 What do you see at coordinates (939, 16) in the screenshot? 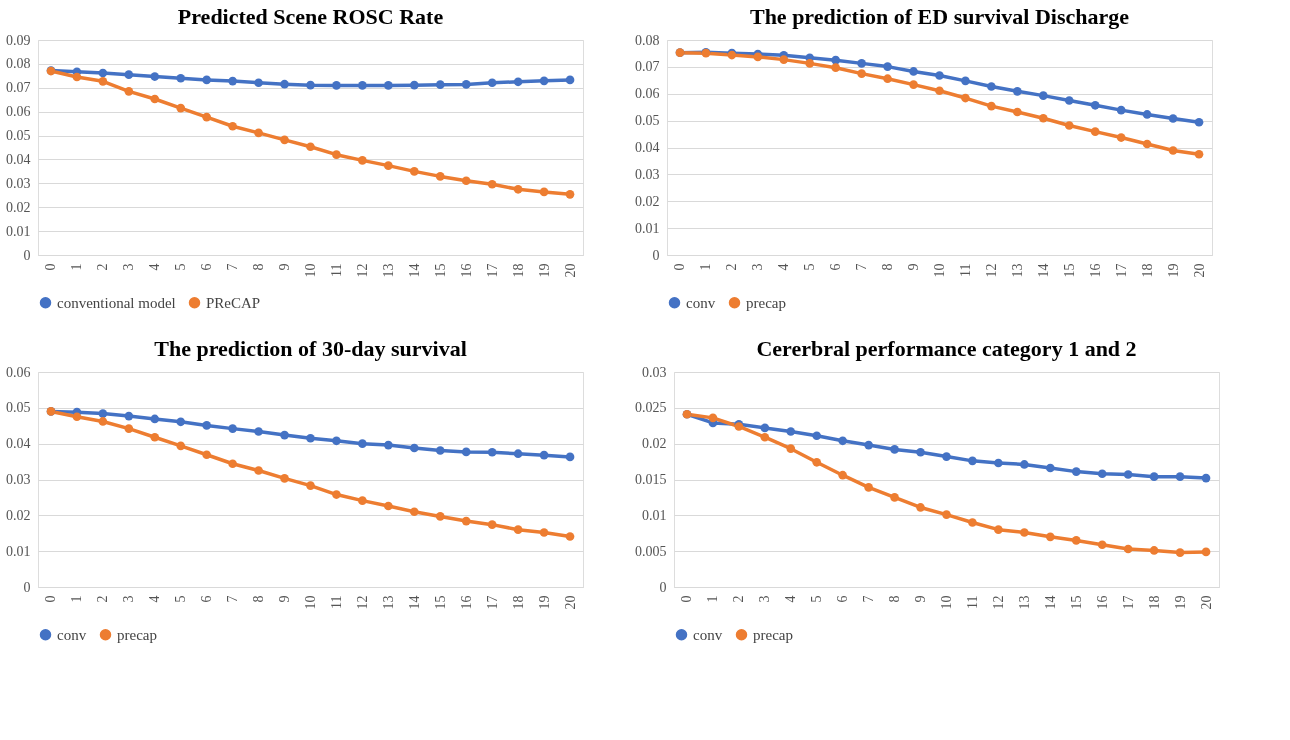
I see `chart-title: The prediction of ED survival Discharge` at bounding box center [939, 16].